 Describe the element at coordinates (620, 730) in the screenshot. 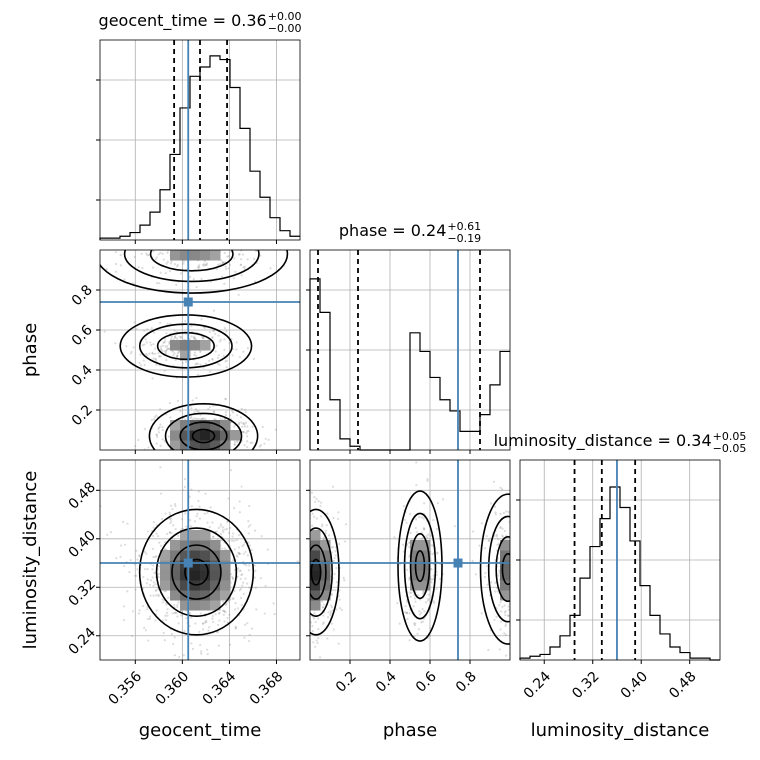

I see `x-axis-label-luminosity_distance: luminosity_distance` at that location.